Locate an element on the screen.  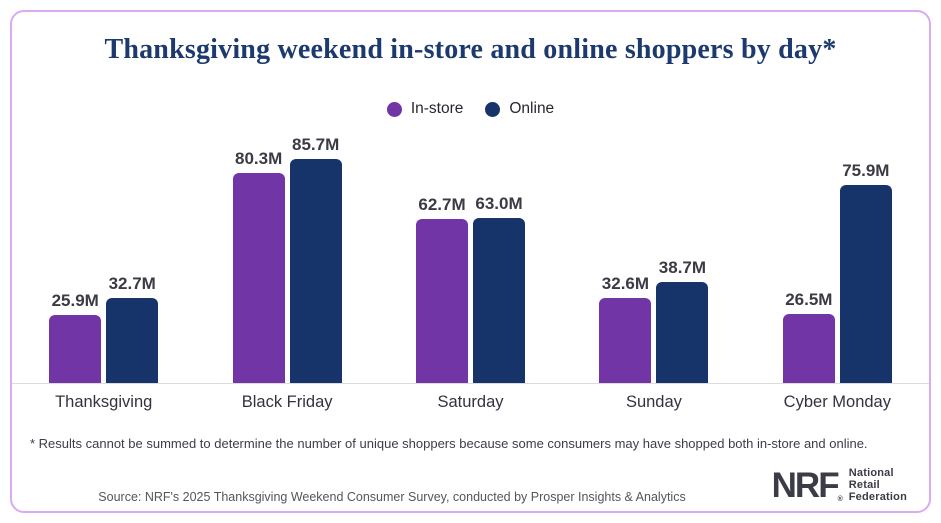
bar-wrap-in-store-saturday: 62.7M is located at coordinates (442, 289).